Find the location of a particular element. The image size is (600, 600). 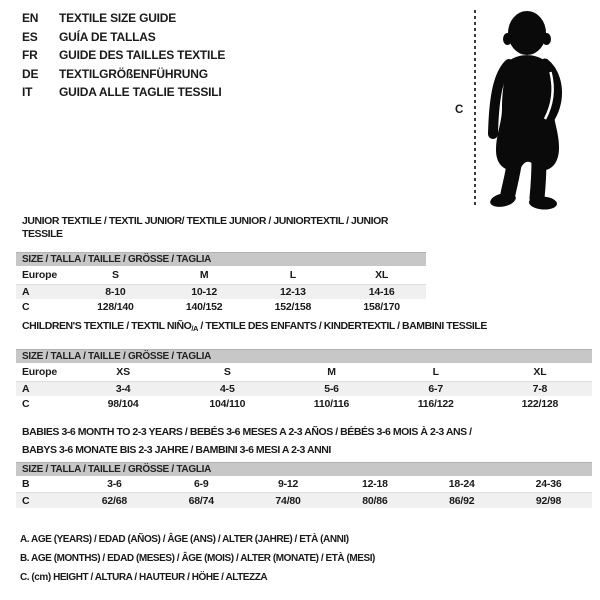

value-cell: 104/110 is located at coordinates (227, 404).